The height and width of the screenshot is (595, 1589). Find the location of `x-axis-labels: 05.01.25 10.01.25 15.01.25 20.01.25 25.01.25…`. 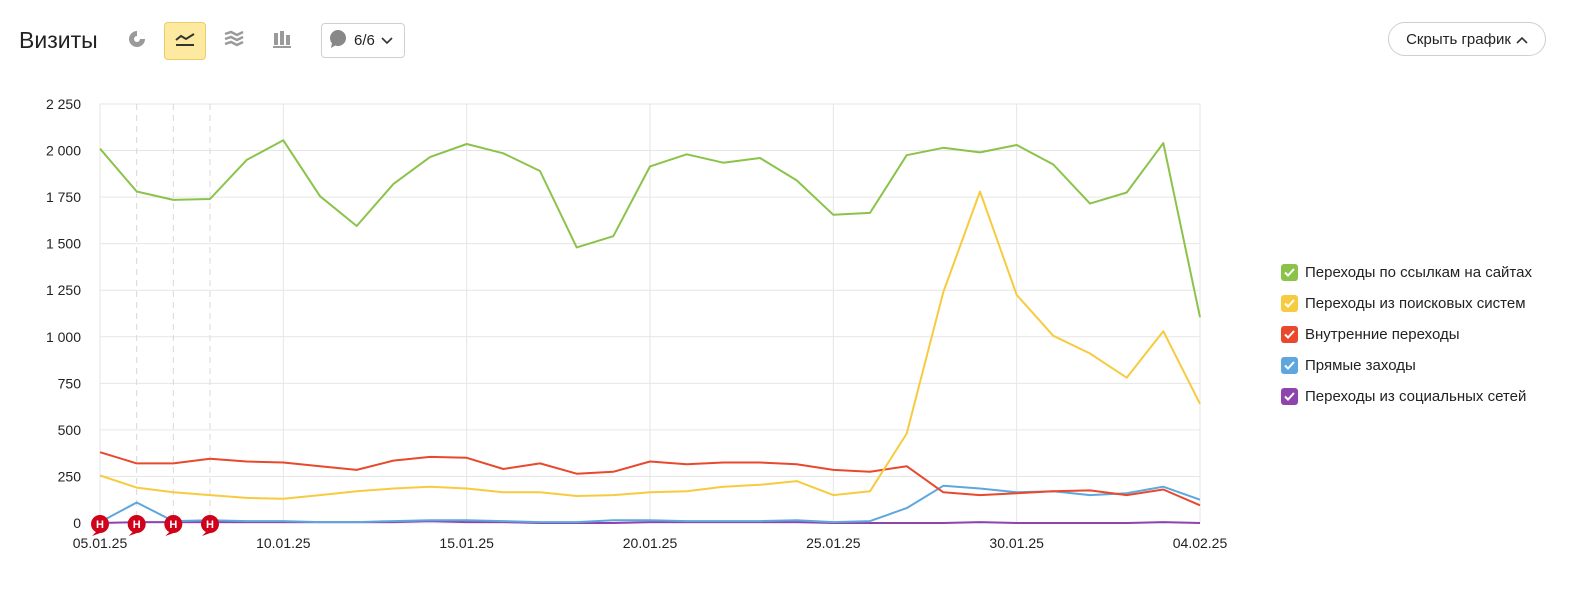

x-axis-labels: 05.01.25 10.01.25 15.01.25 20.01.25 25.01.25… is located at coordinates (650, 543).